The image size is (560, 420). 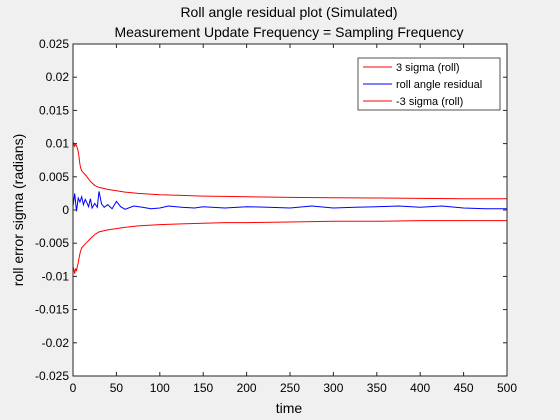 What do you see at coordinates (58, 144) in the screenshot?
I see `y-tick-label: 0.01` at bounding box center [58, 144].